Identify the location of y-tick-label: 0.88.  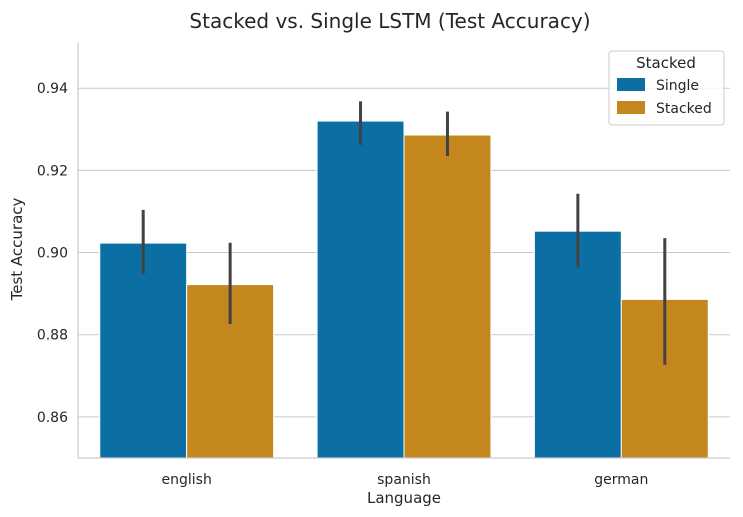
(52, 336).